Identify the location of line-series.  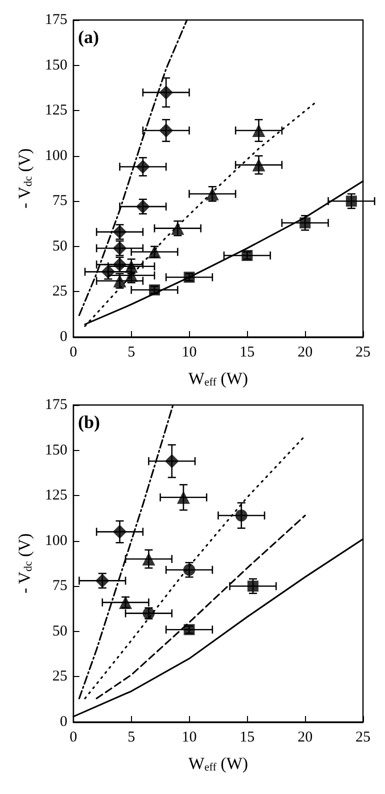
(201, 607).